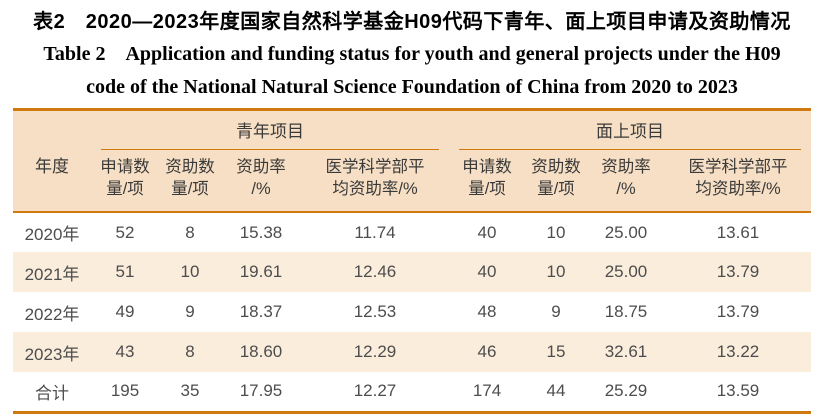  I want to click on value-cell: 12.27, so click(375, 391).